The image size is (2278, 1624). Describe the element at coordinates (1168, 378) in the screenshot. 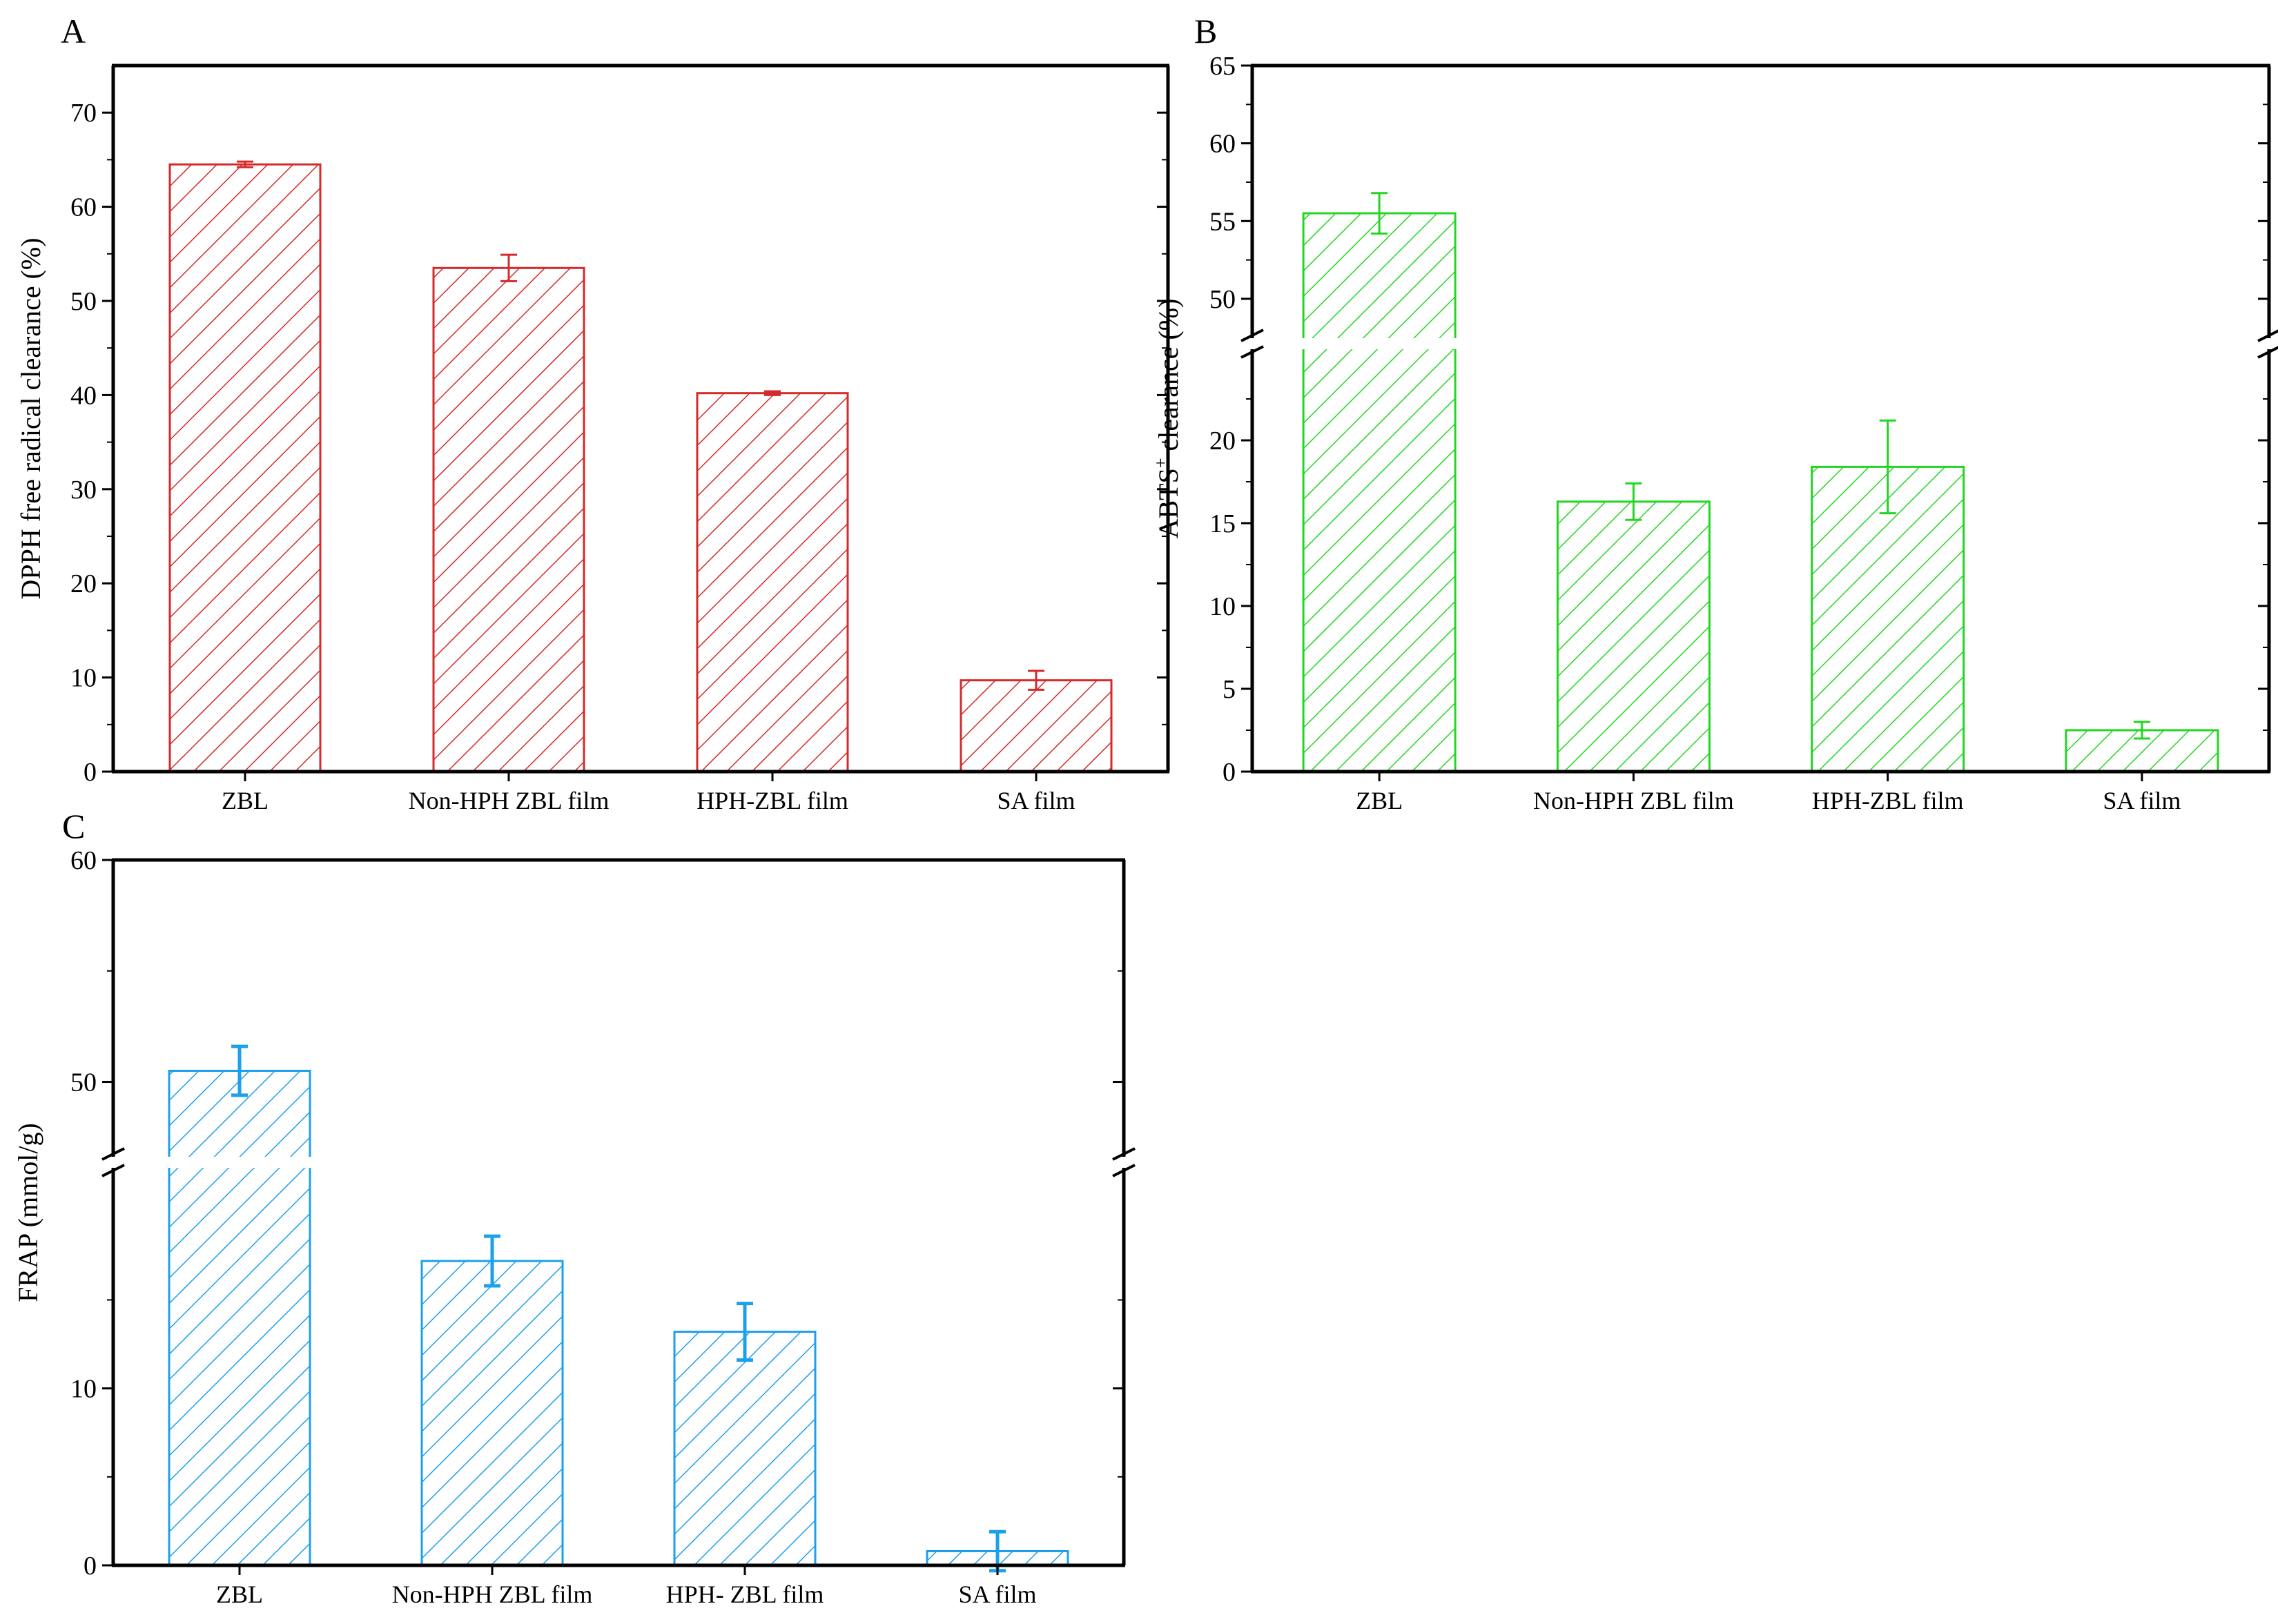

I see `y-axis-label-rest: clearance (%)` at that location.